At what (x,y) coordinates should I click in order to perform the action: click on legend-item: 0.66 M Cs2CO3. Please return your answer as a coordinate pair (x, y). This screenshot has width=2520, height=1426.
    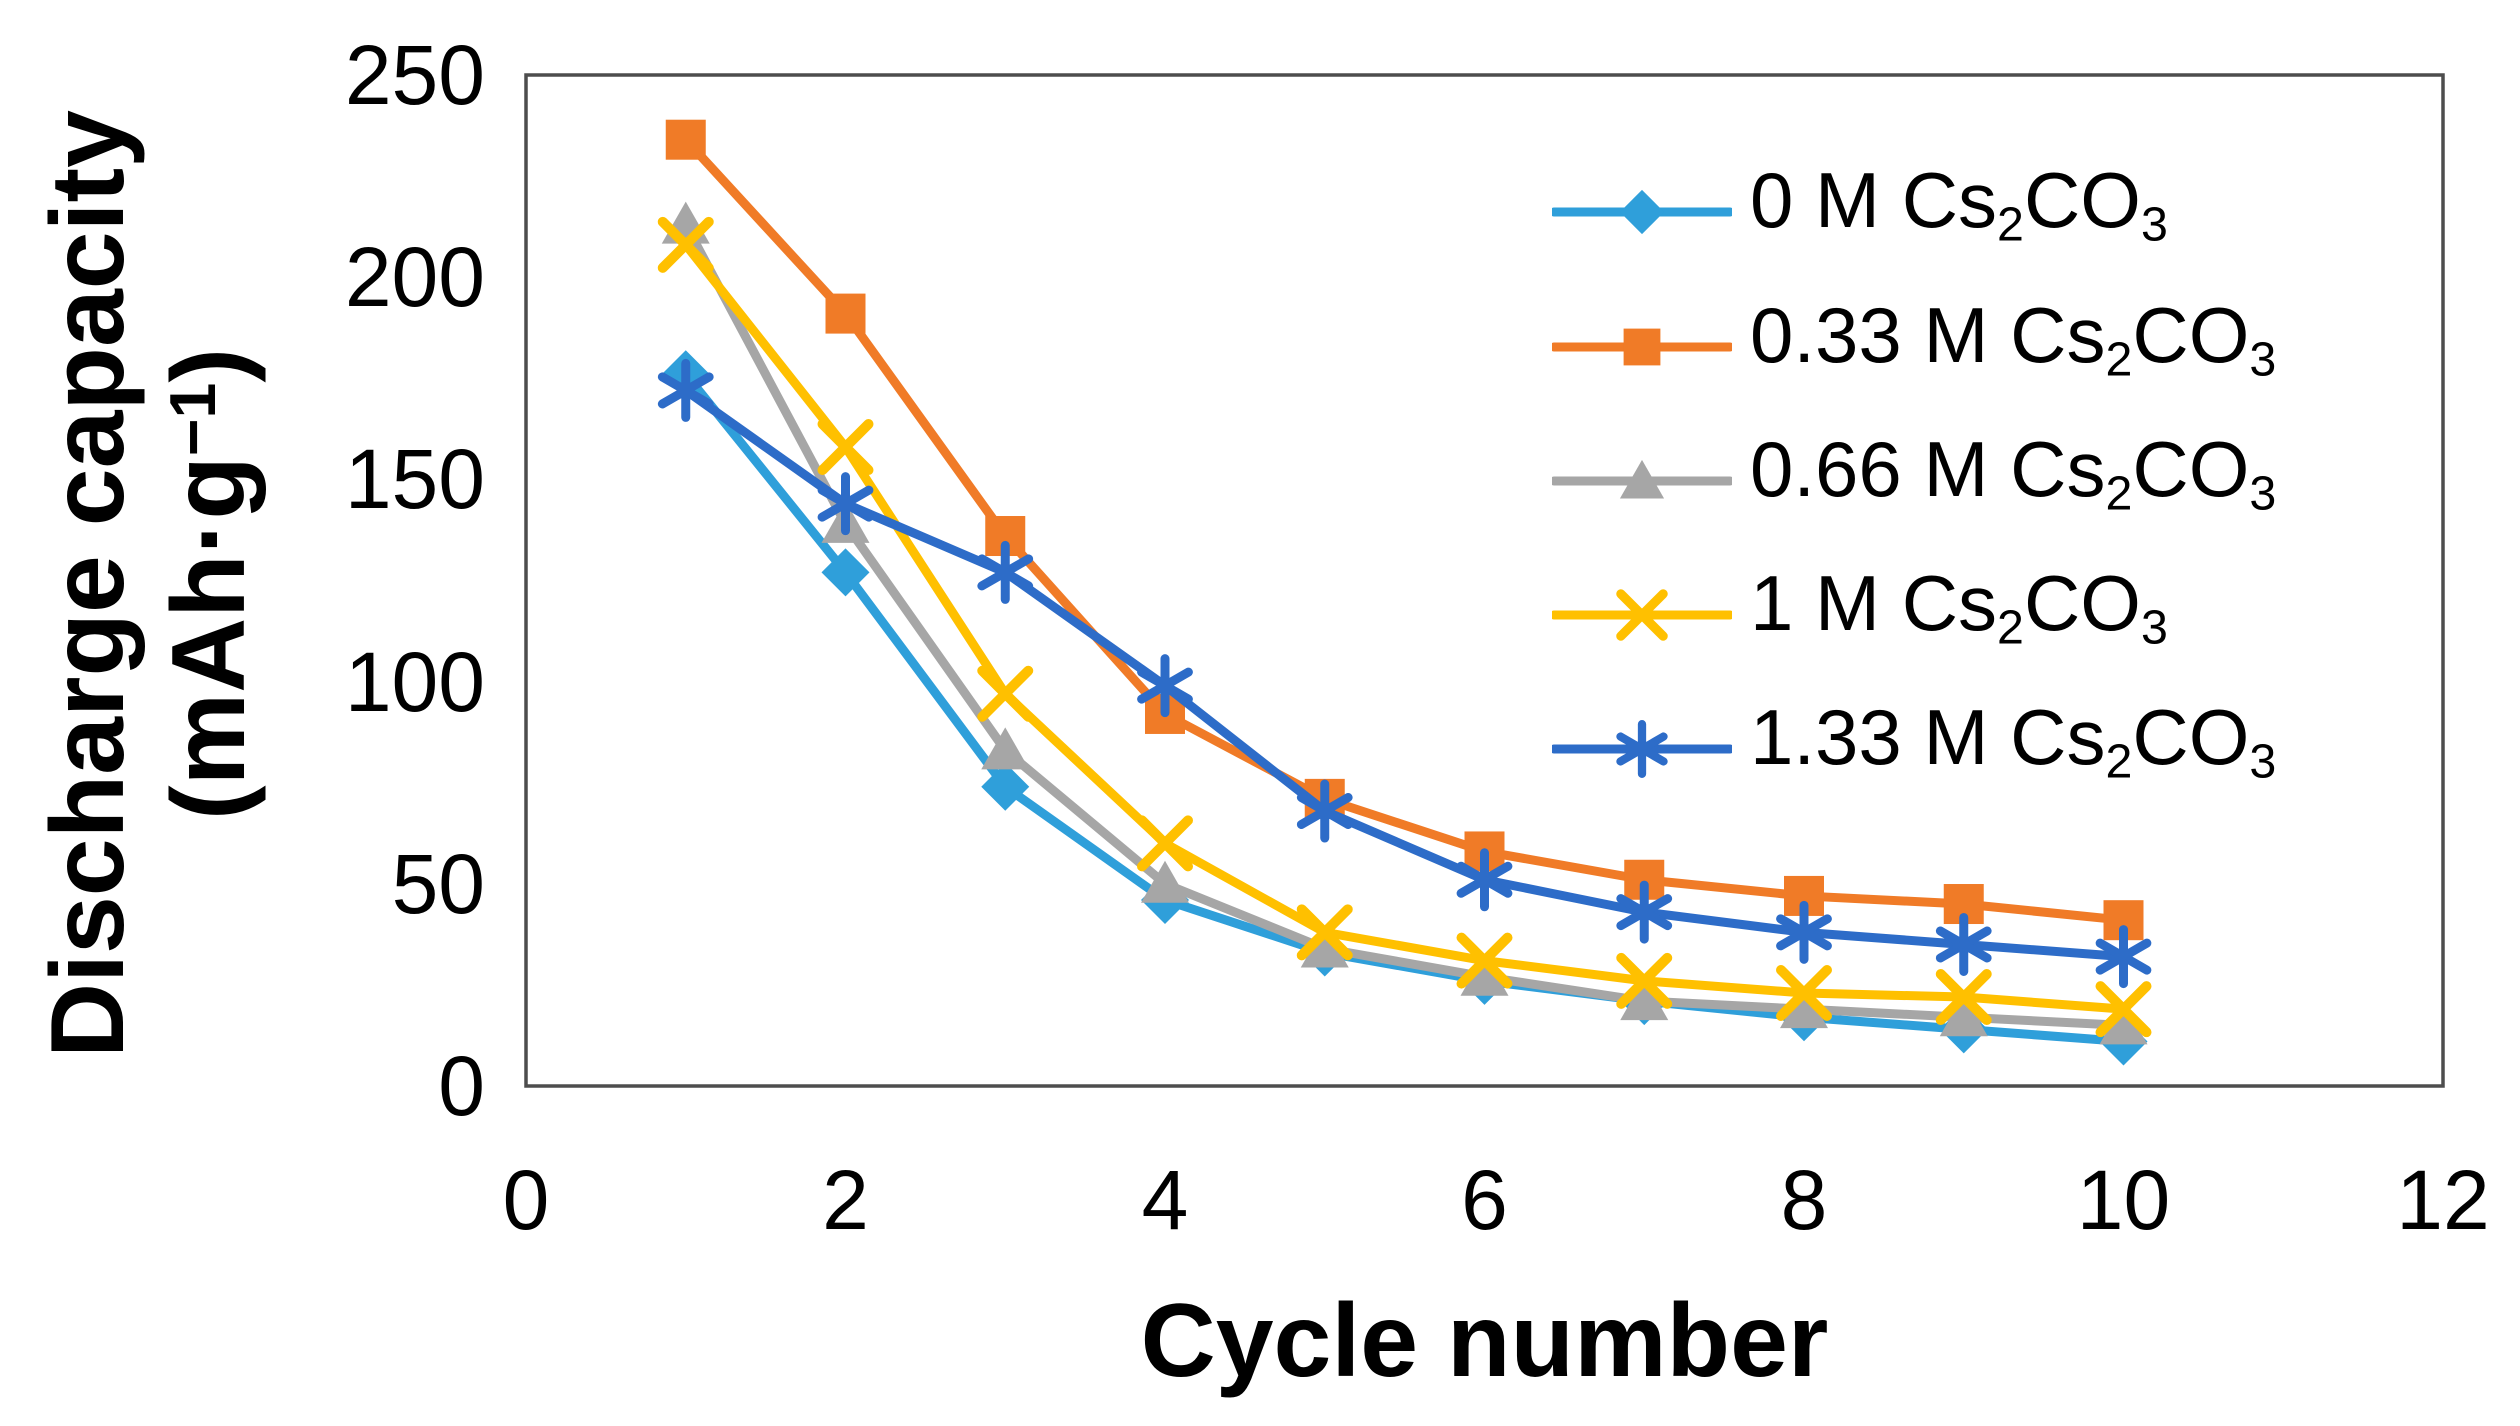
    Looking at the image, I should click on (1914, 478).